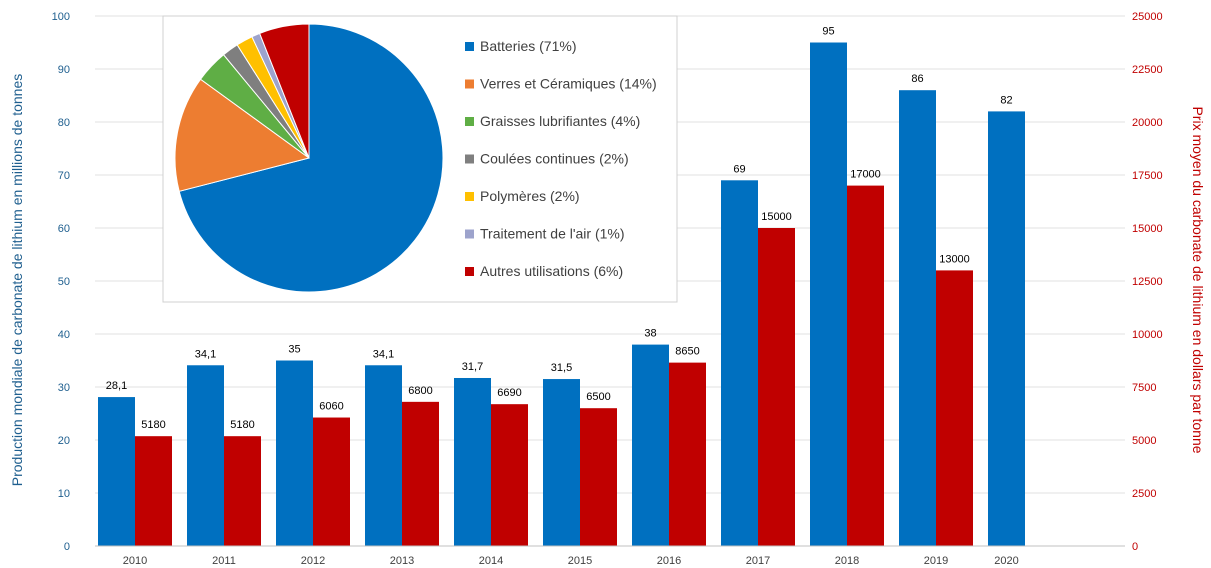 This screenshot has height=568, width=1211. Describe the element at coordinates (1144, 388) in the screenshot. I see `right-tick-label: 7500` at that location.